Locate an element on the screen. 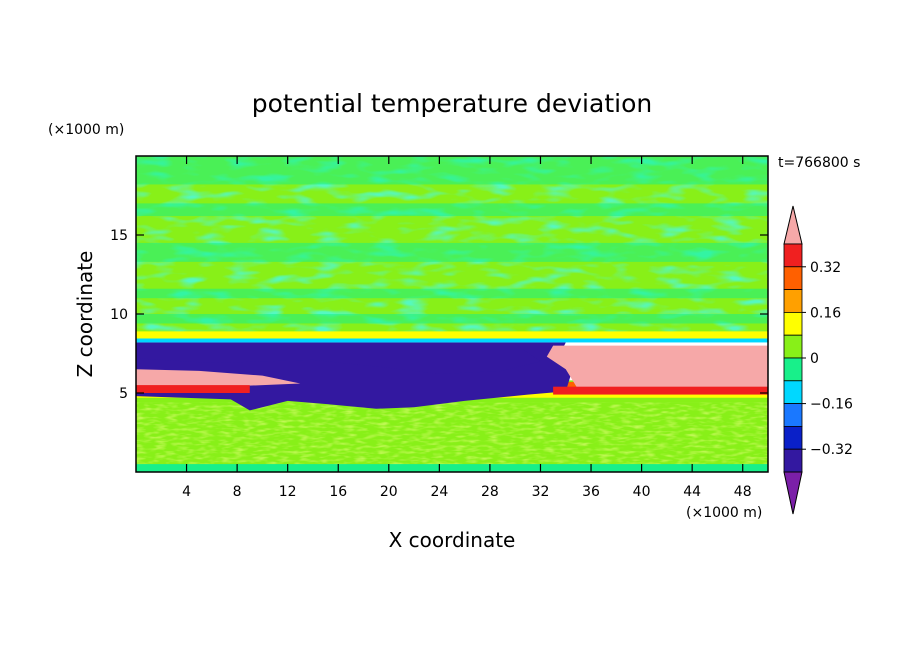  x-tick-label: 4 is located at coordinates (186, 492).